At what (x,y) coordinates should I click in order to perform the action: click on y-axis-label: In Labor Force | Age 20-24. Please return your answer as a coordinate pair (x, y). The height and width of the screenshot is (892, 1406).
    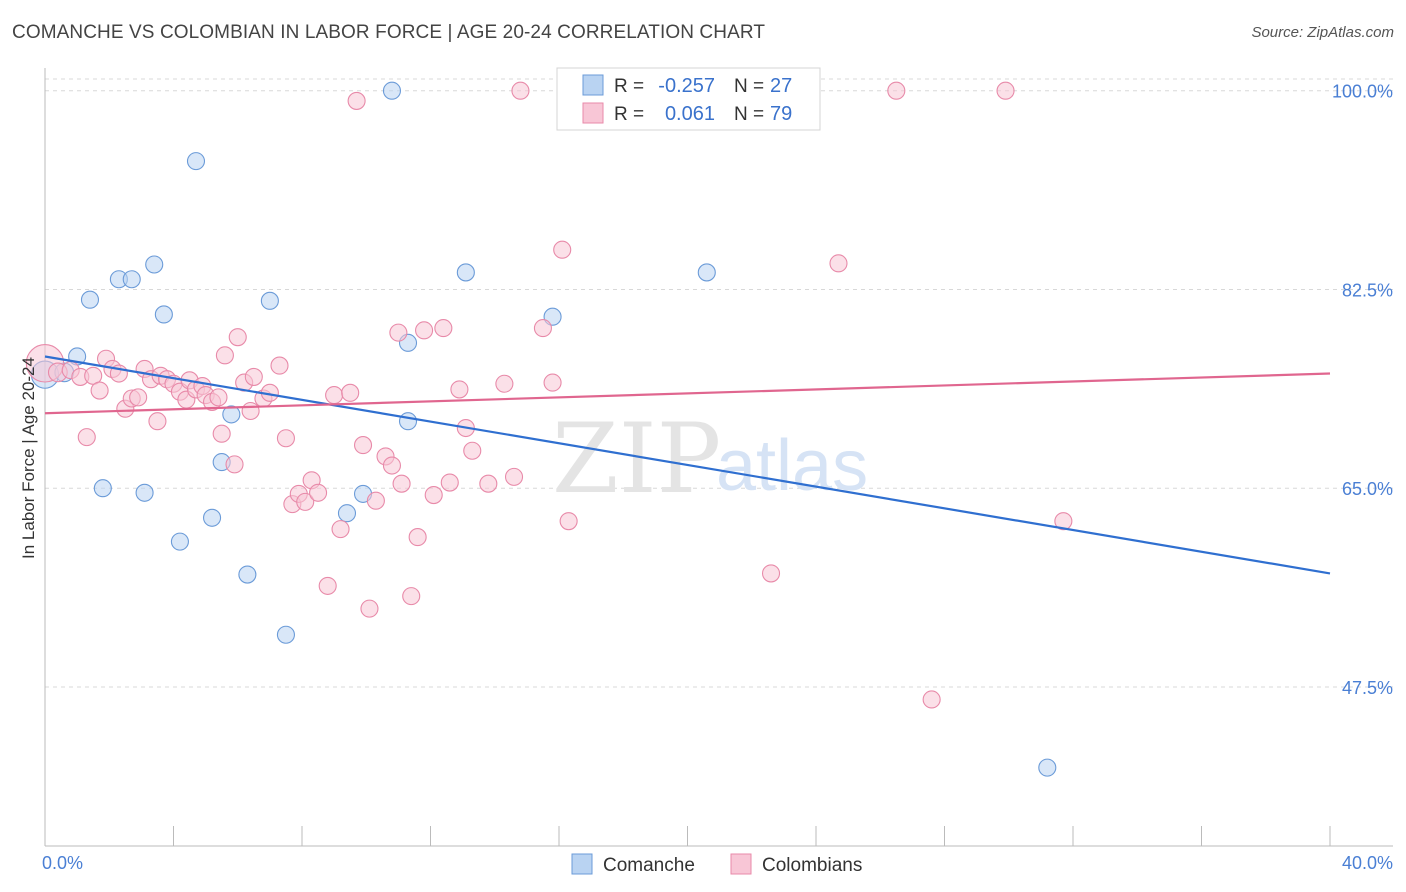
    Looking at the image, I should click on (28, 458).